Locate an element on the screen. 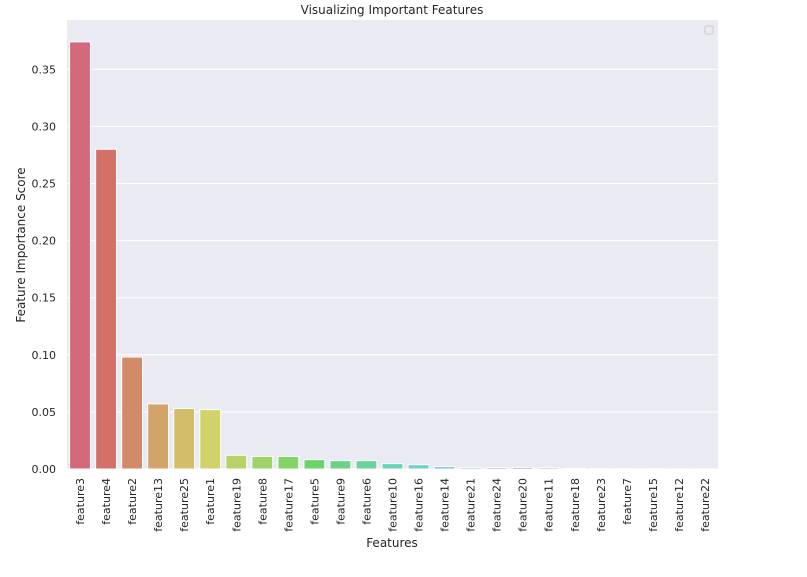 Image resolution: width=807 pixels, height=577 pixels. bar-feature24 is located at coordinates (496, 468).